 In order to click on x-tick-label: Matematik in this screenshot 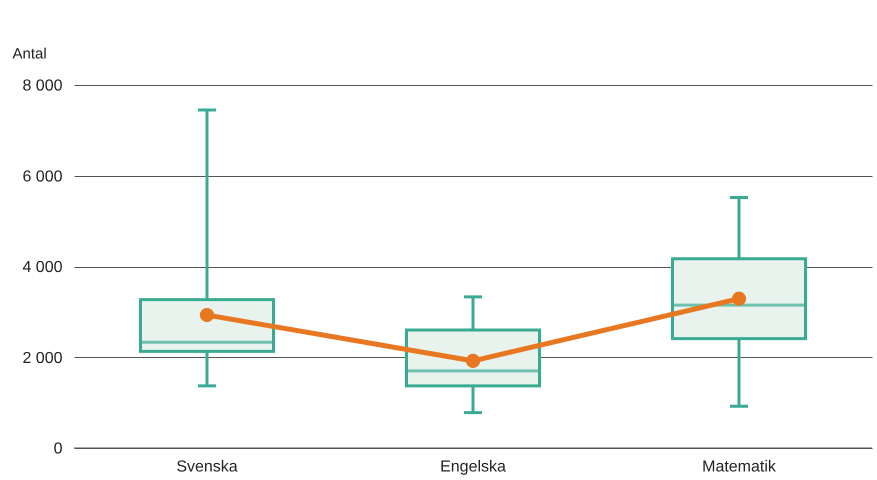, I will do `click(739, 467)`.